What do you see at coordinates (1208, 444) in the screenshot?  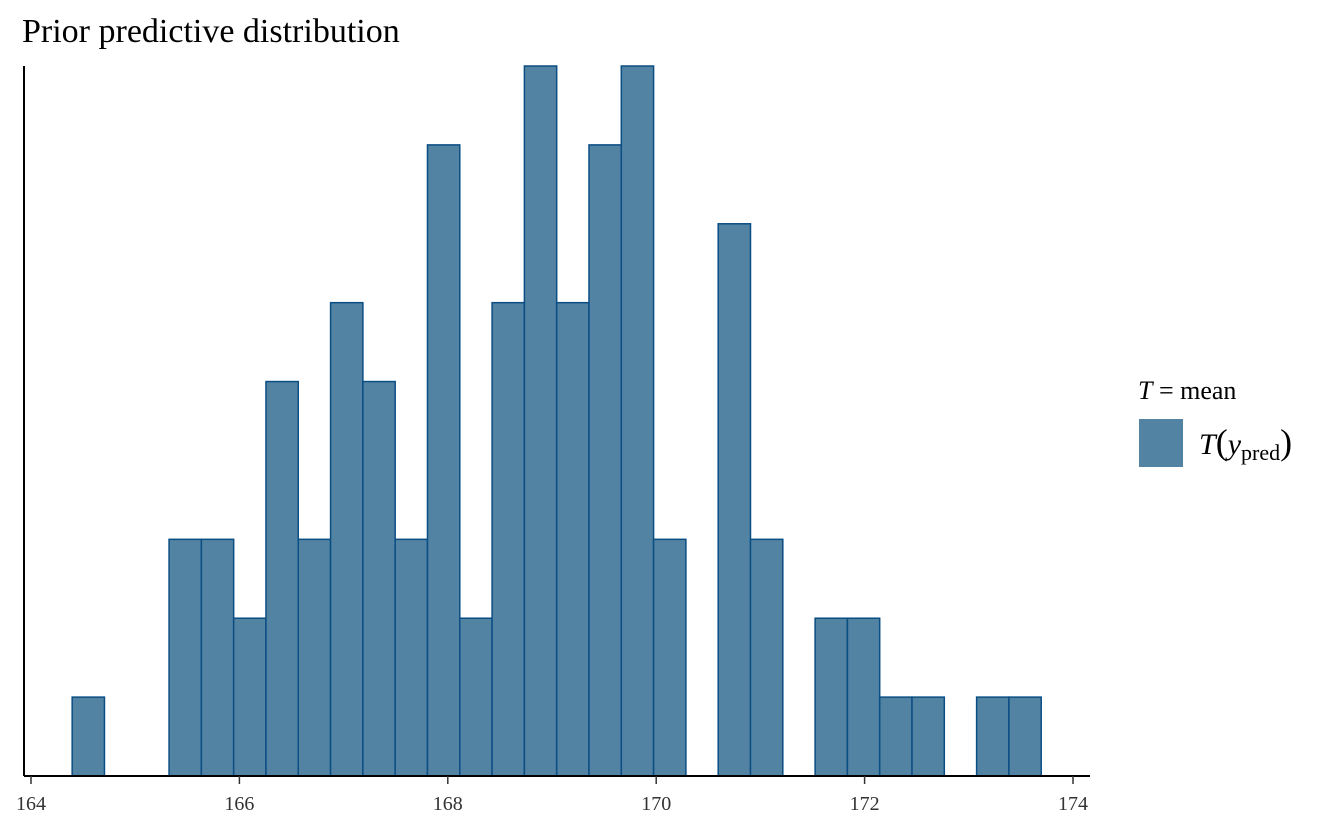 I see `legend-label-t: T` at bounding box center [1208, 444].